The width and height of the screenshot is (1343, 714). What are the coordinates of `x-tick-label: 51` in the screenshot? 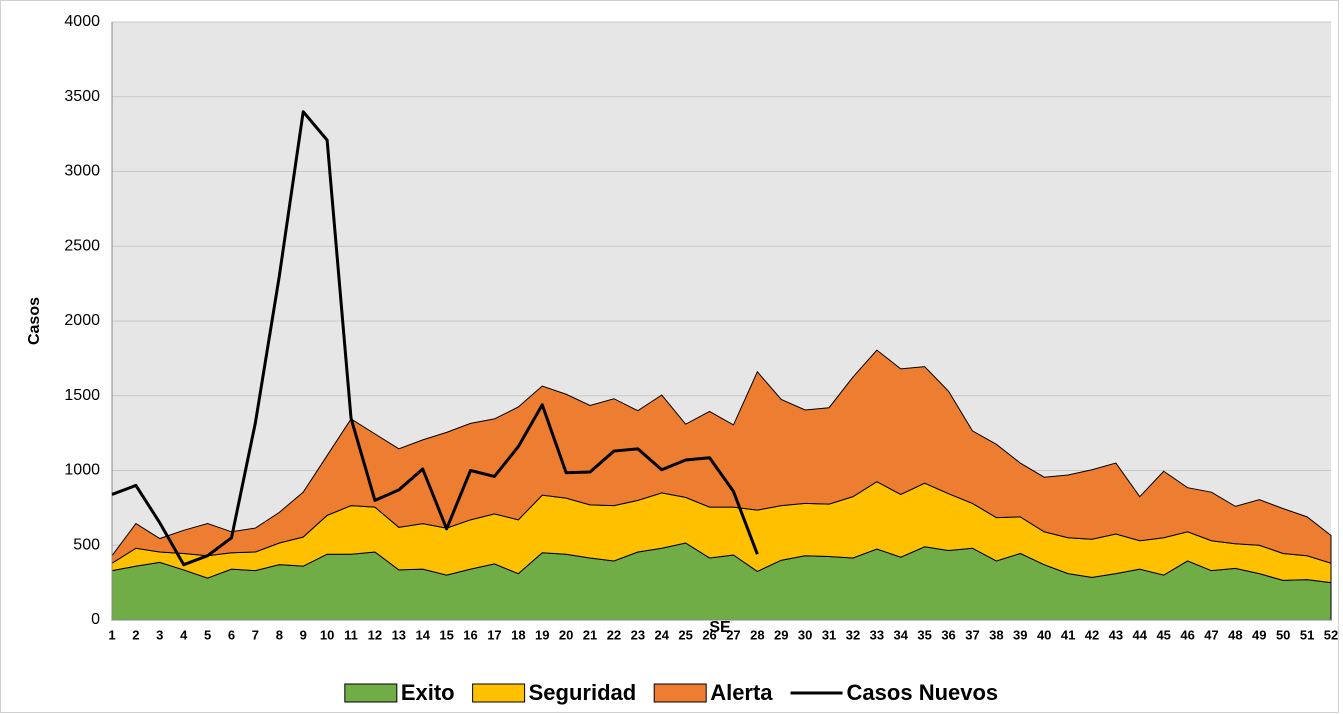 It's located at (1307, 634).